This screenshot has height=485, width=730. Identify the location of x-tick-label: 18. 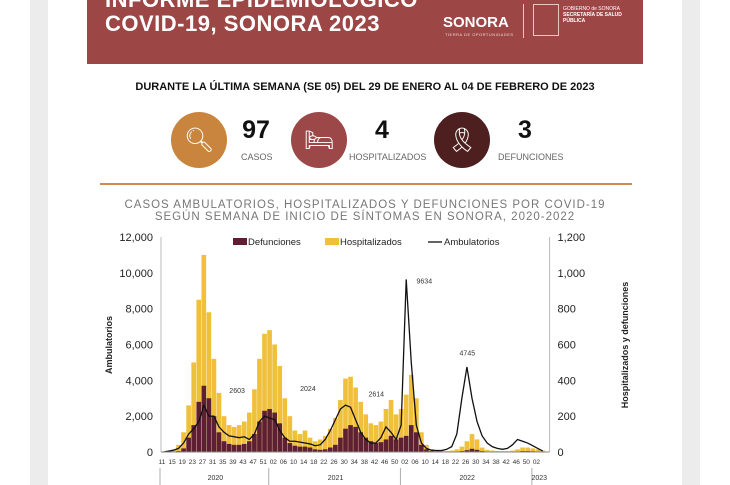
(314, 462).